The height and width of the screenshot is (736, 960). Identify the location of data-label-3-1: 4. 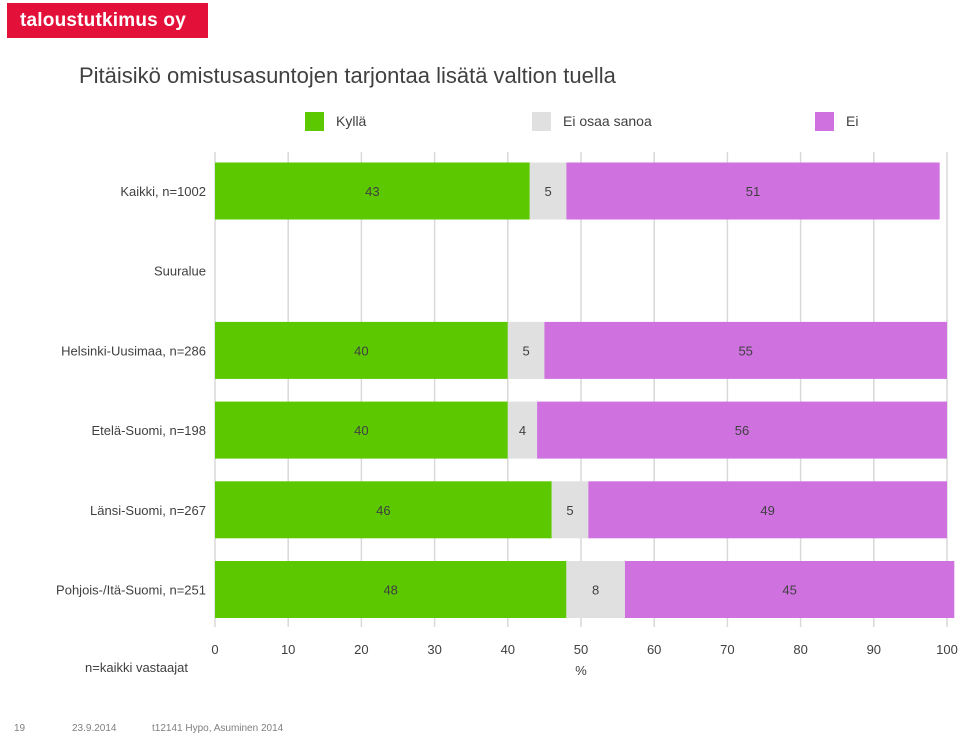
(522, 430).